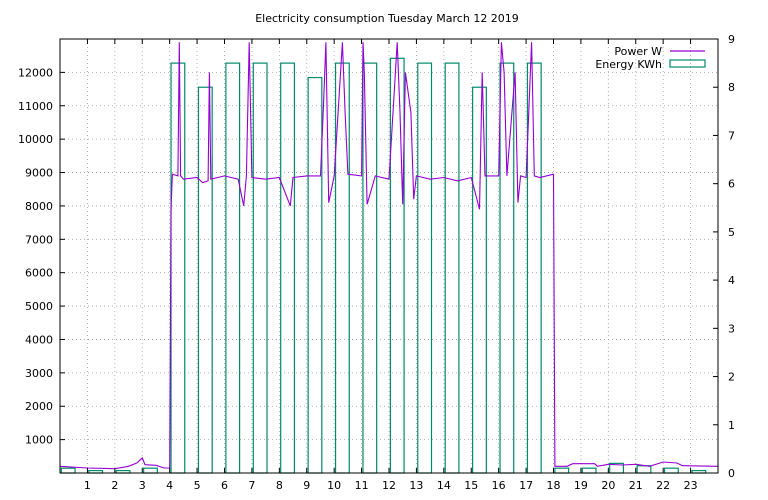 The width and height of the screenshot is (768, 500). I want to click on x-tick-label: 5, so click(197, 485).